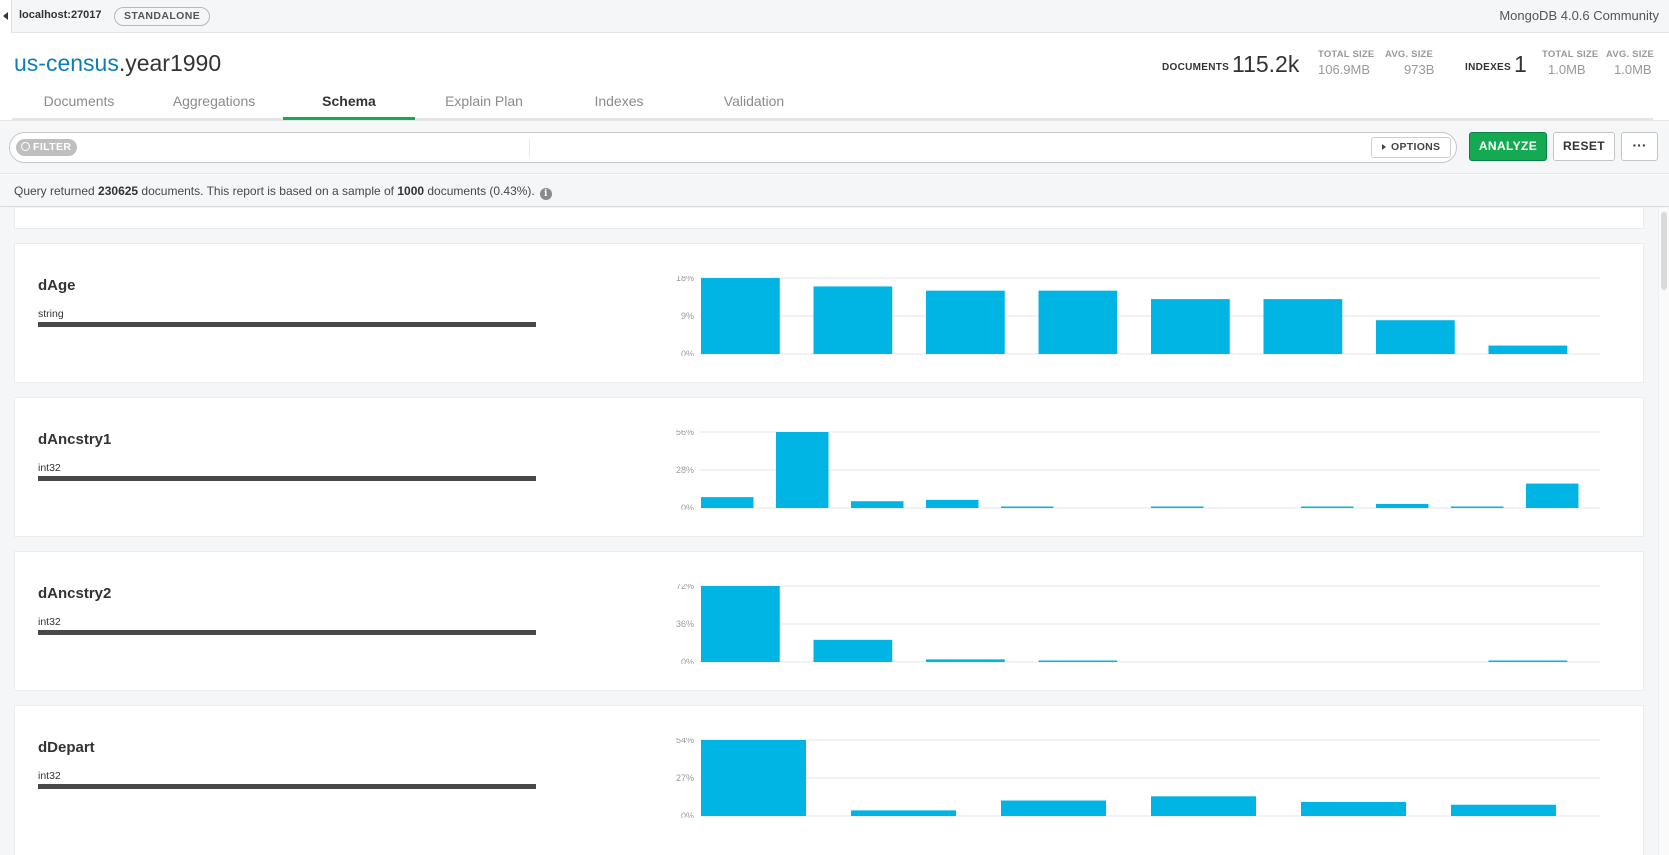  What do you see at coordinates (411, 191) in the screenshot?
I see `sample-count: 1000` at bounding box center [411, 191].